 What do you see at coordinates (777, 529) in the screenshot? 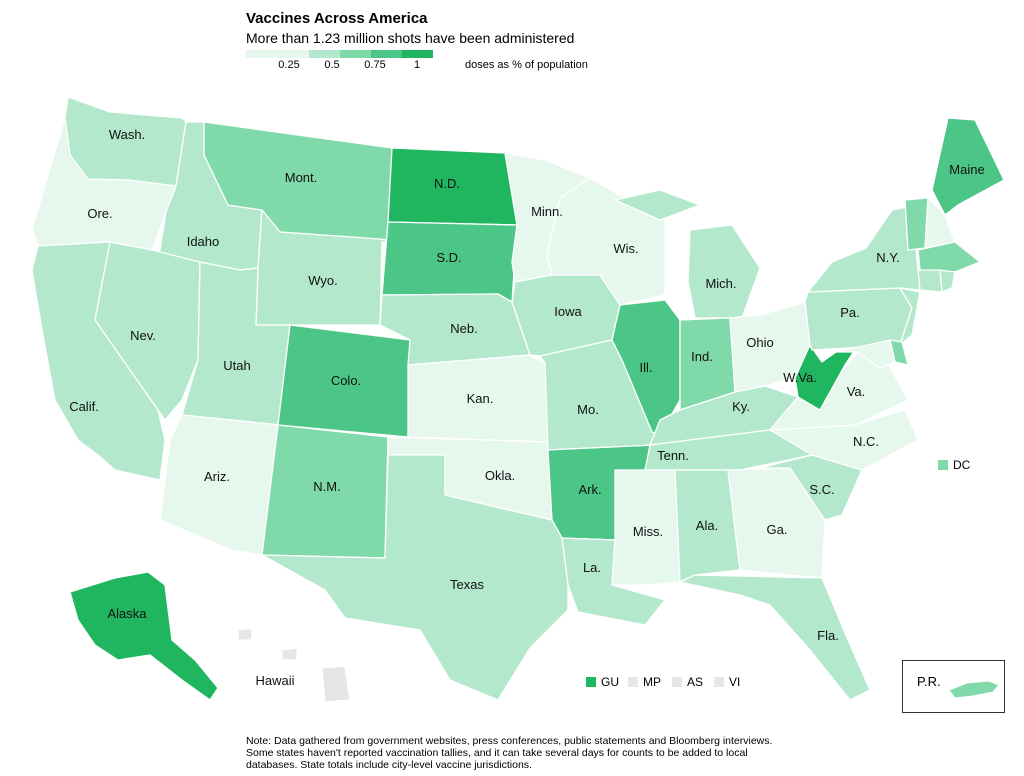
I see `state-label-ga: Ga.` at bounding box center [777, 529].